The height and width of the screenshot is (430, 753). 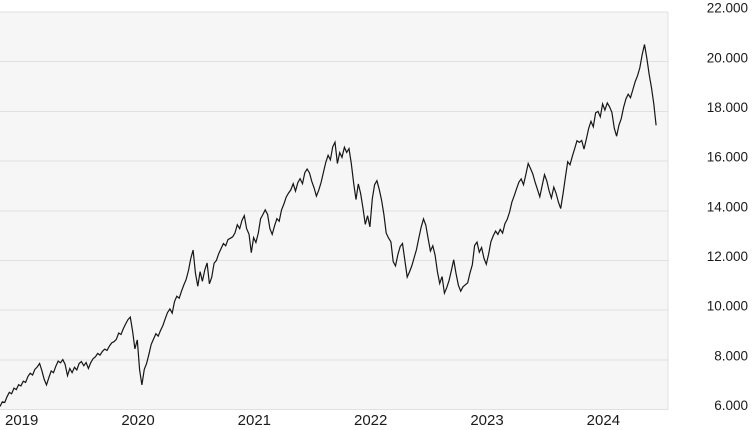 What do you see at coordinates (486, 420) in the screenshot?
I see `x-axis-label: 2023` at bounding box center [486, 420].